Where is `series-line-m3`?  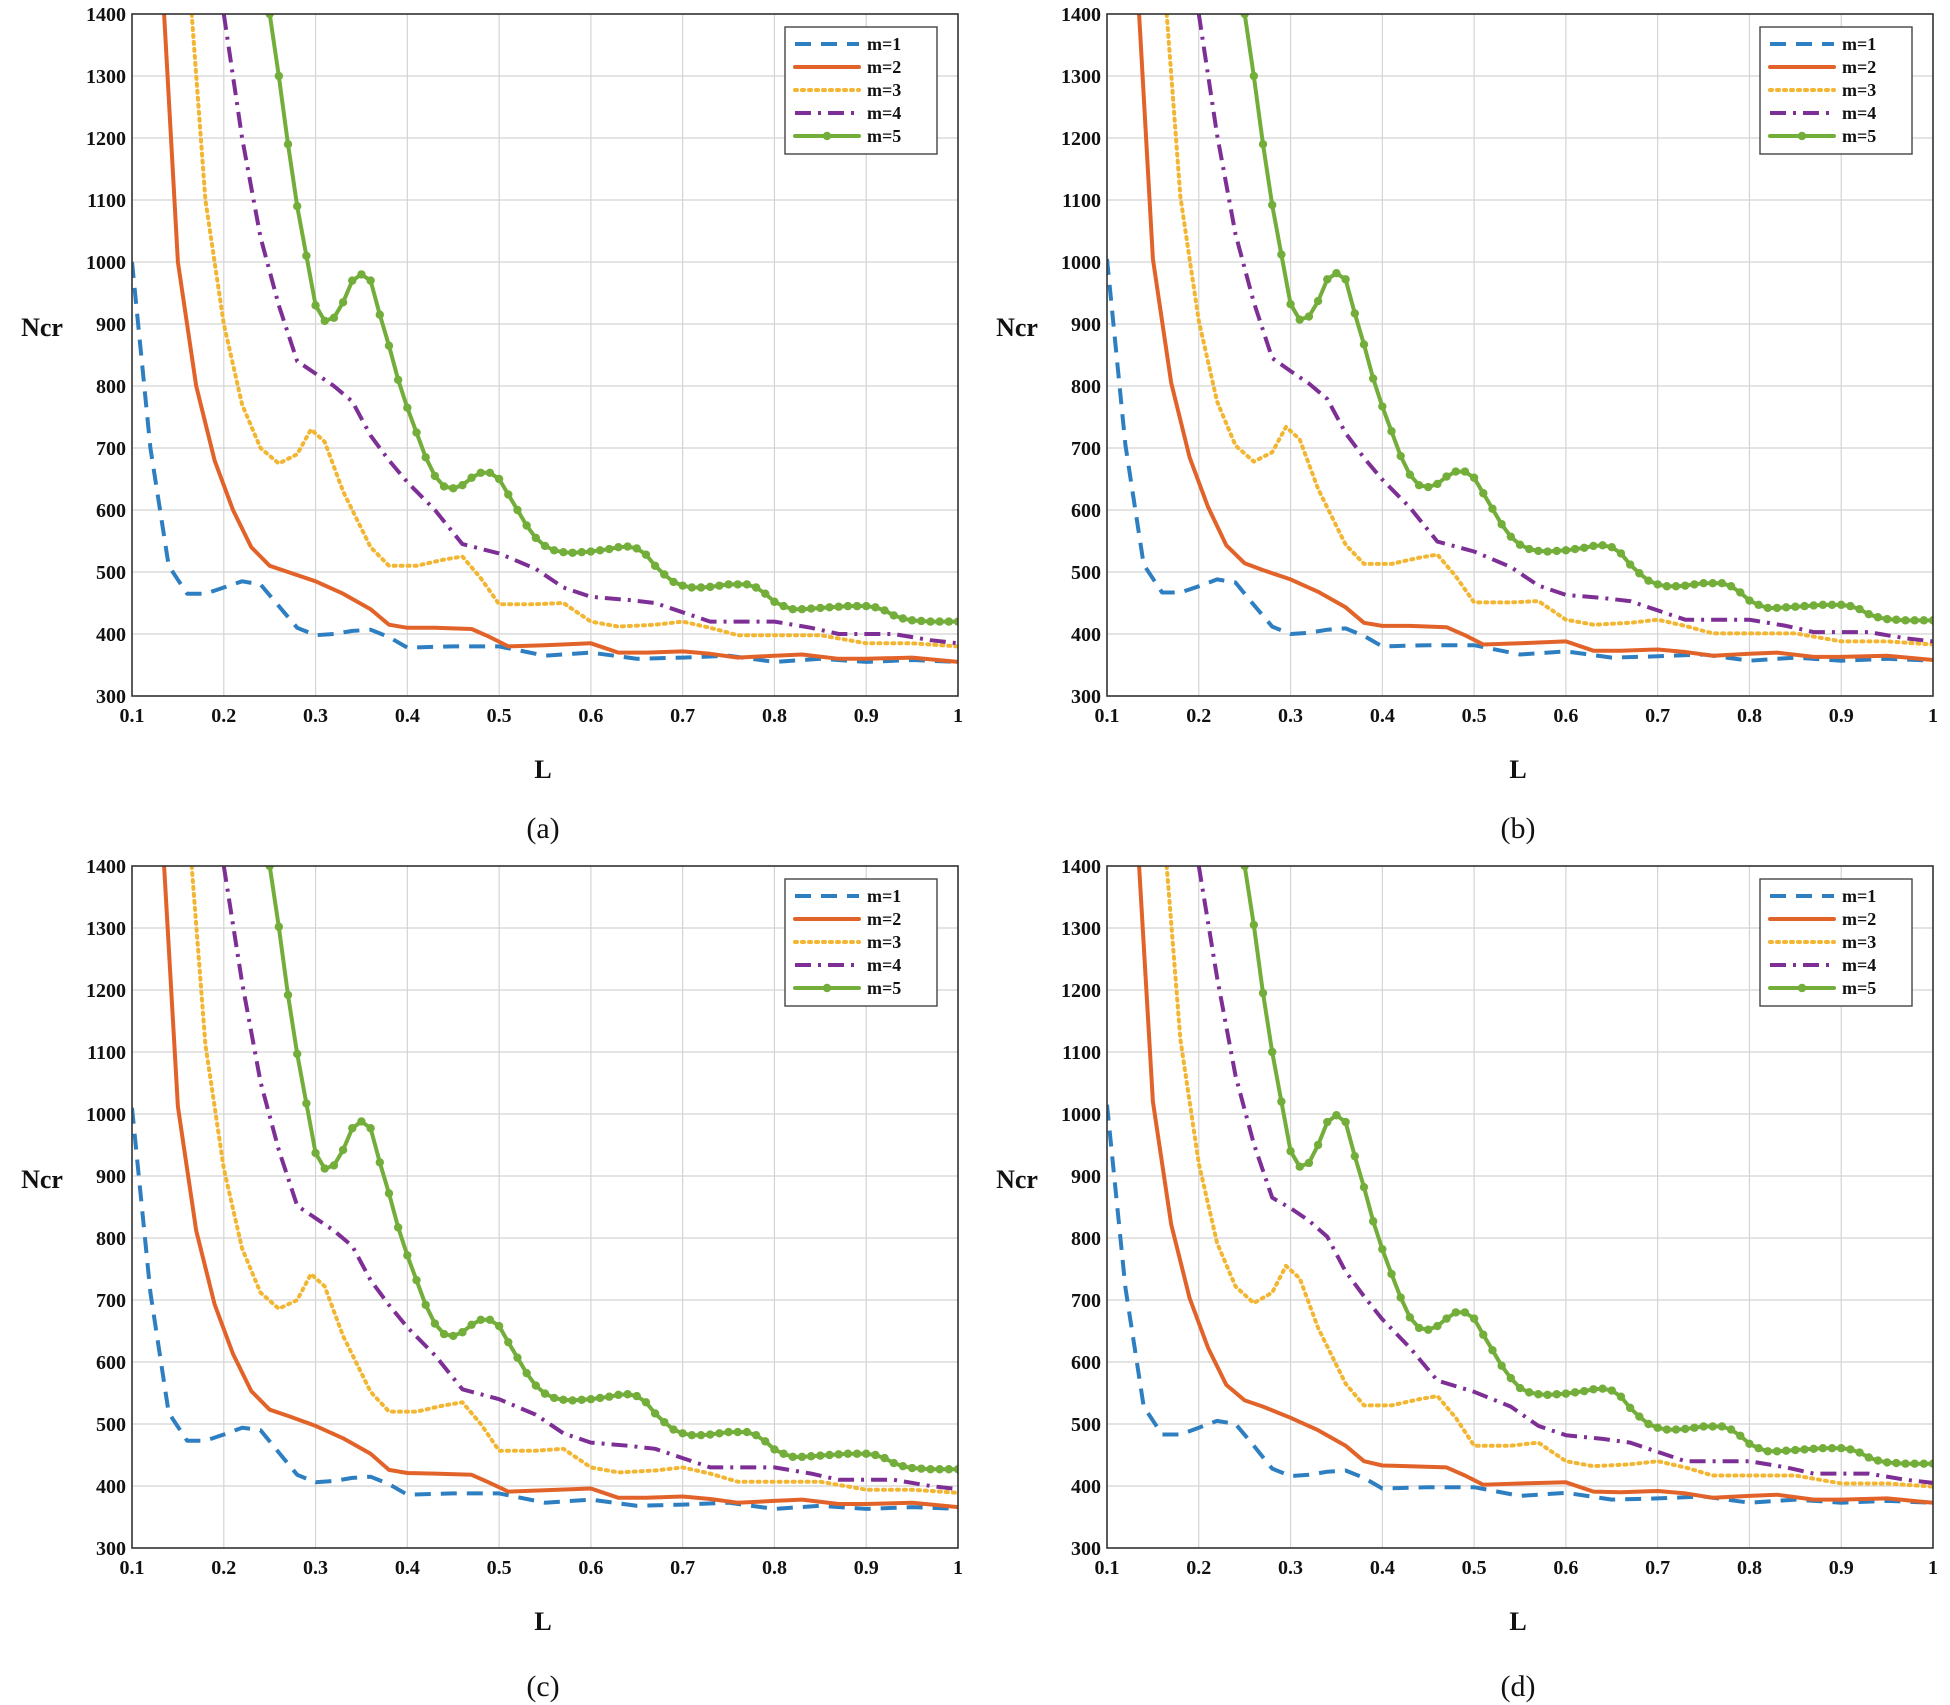 series-line-m3 is located at coordinates (1548, 330).